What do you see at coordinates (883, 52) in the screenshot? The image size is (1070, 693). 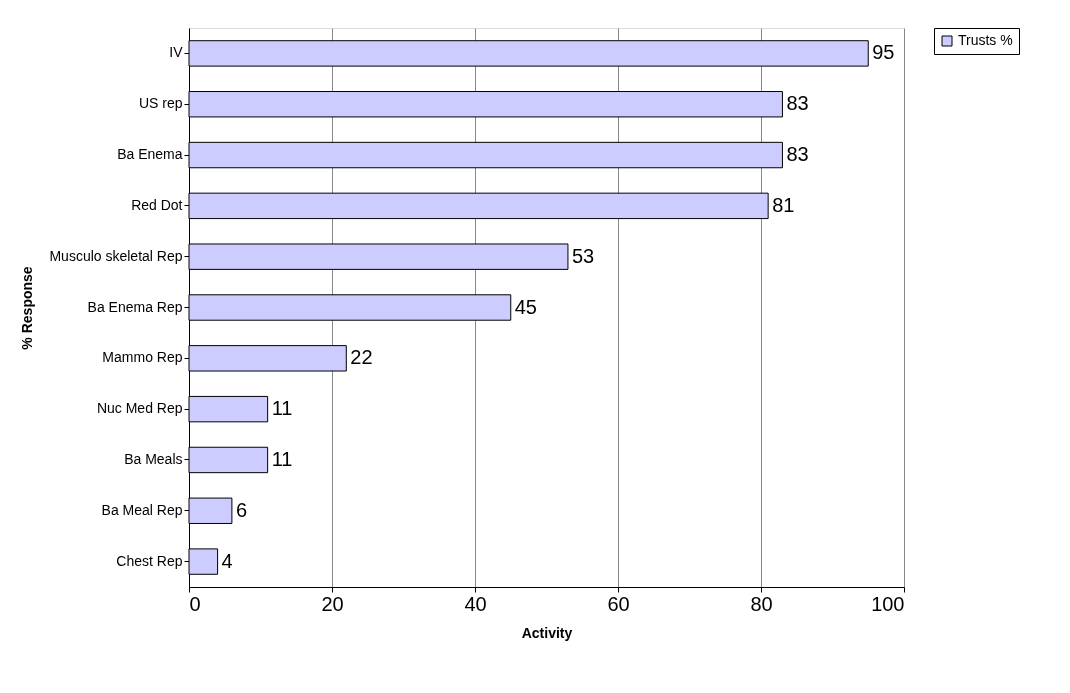 I see `data-label: 95` at bounding box center [883, 52].